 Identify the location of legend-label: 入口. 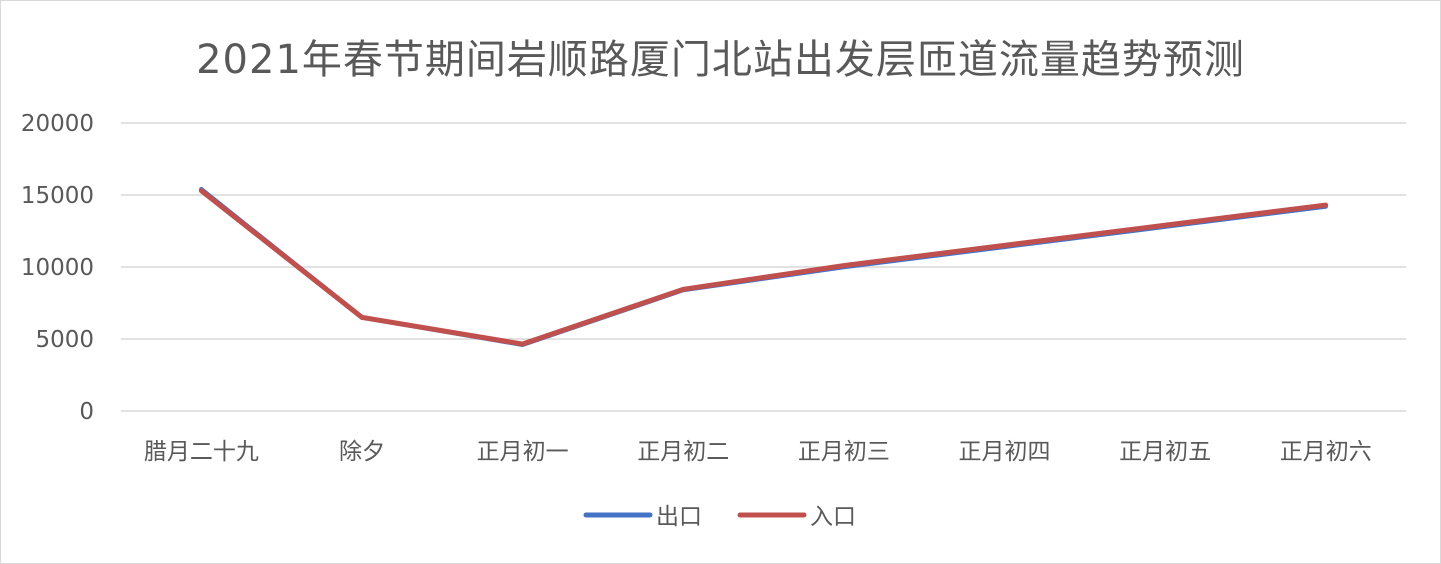
(833, 517).